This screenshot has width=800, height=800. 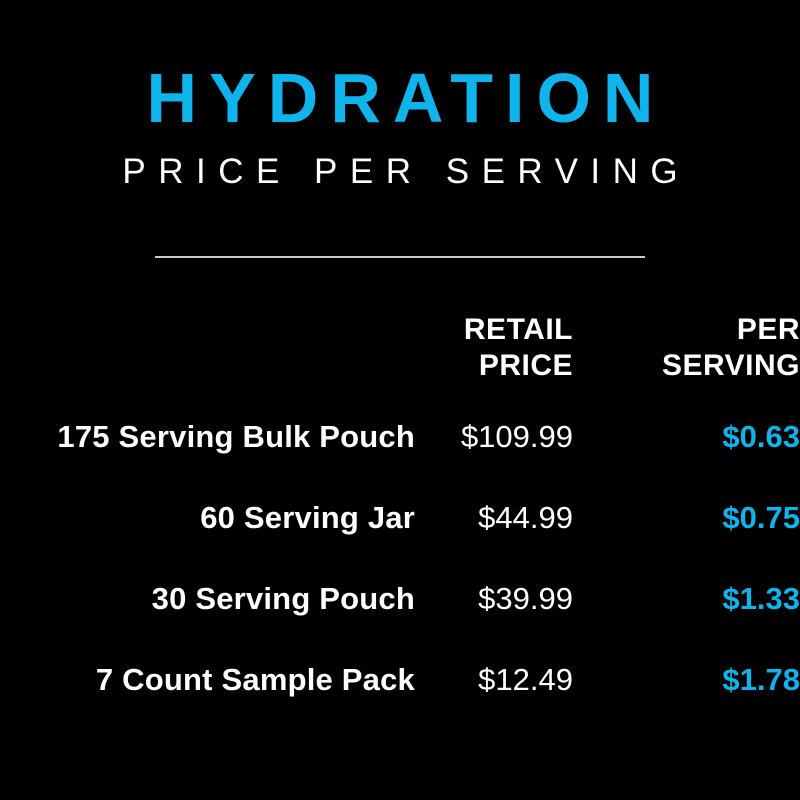 I want to click on column-header-product, so click(x=207, y=348).